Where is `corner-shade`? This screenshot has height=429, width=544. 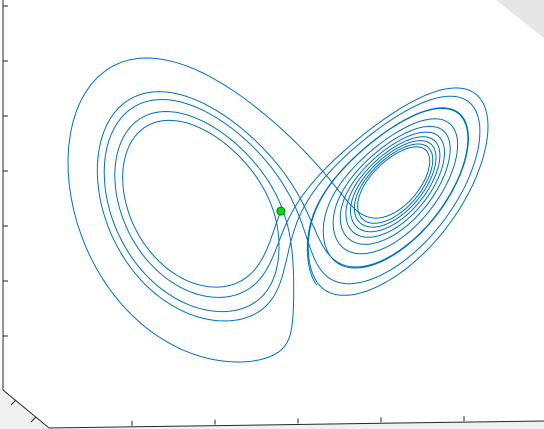 corner-shade is located at coordinates (520, 19).